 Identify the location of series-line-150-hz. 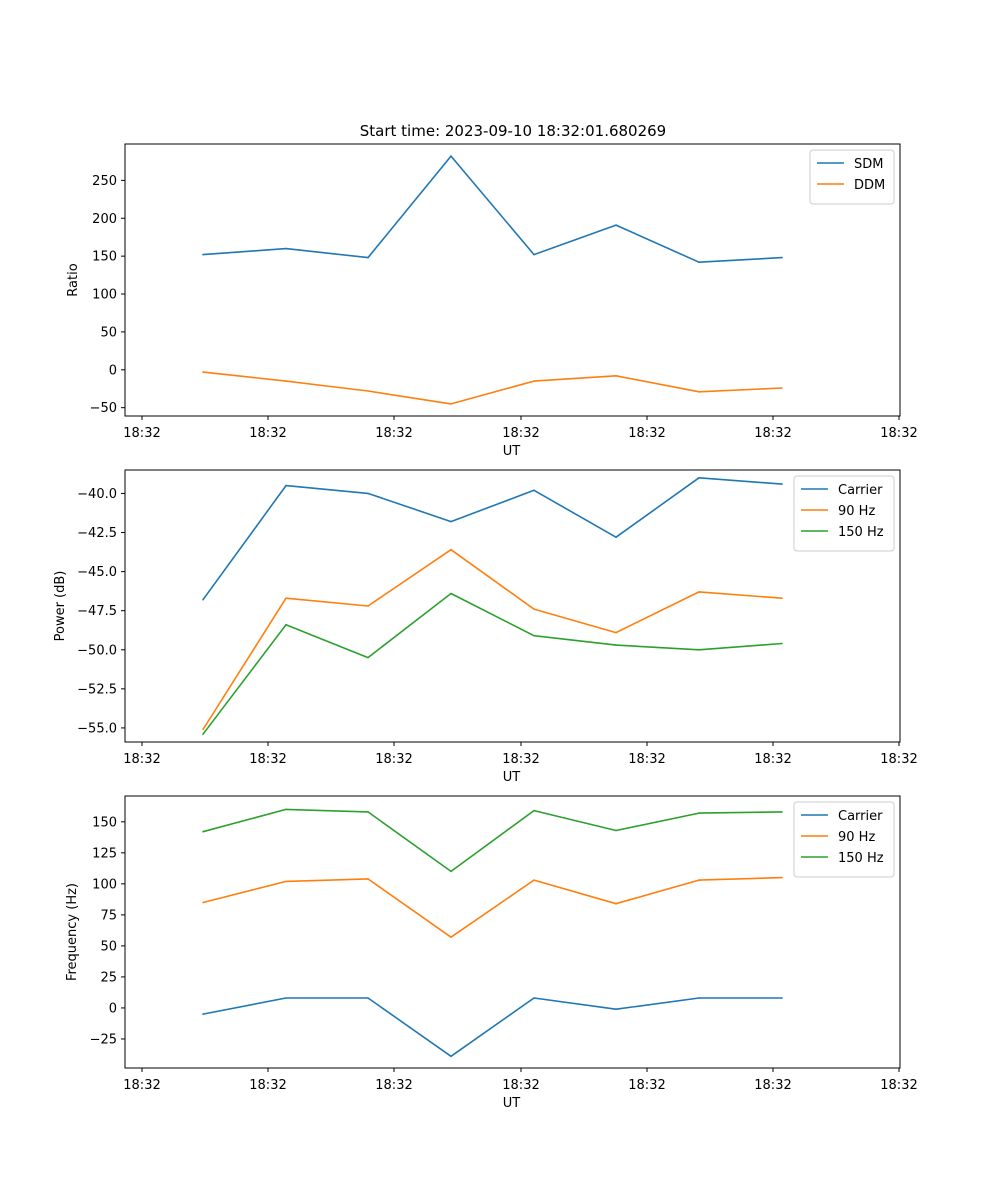
(492, 840).